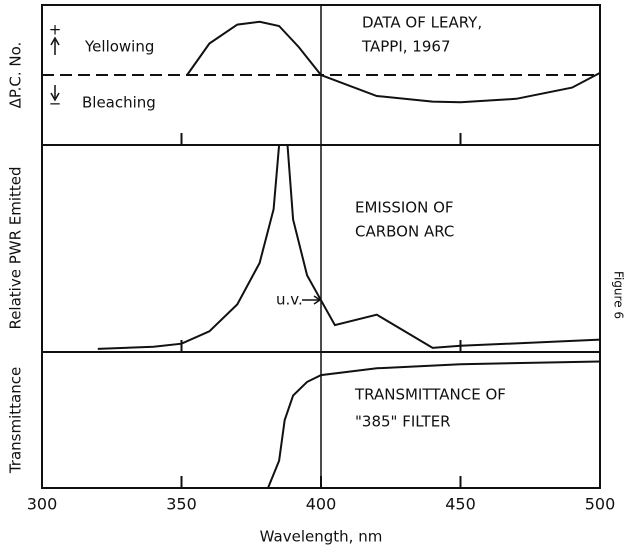 Image resolution: width=635 pixels, height=549 pixels. Describe the element at coordinates (321, 537) in the screenshot. I see `x-axis-label: Wavelength, nm` at that location.